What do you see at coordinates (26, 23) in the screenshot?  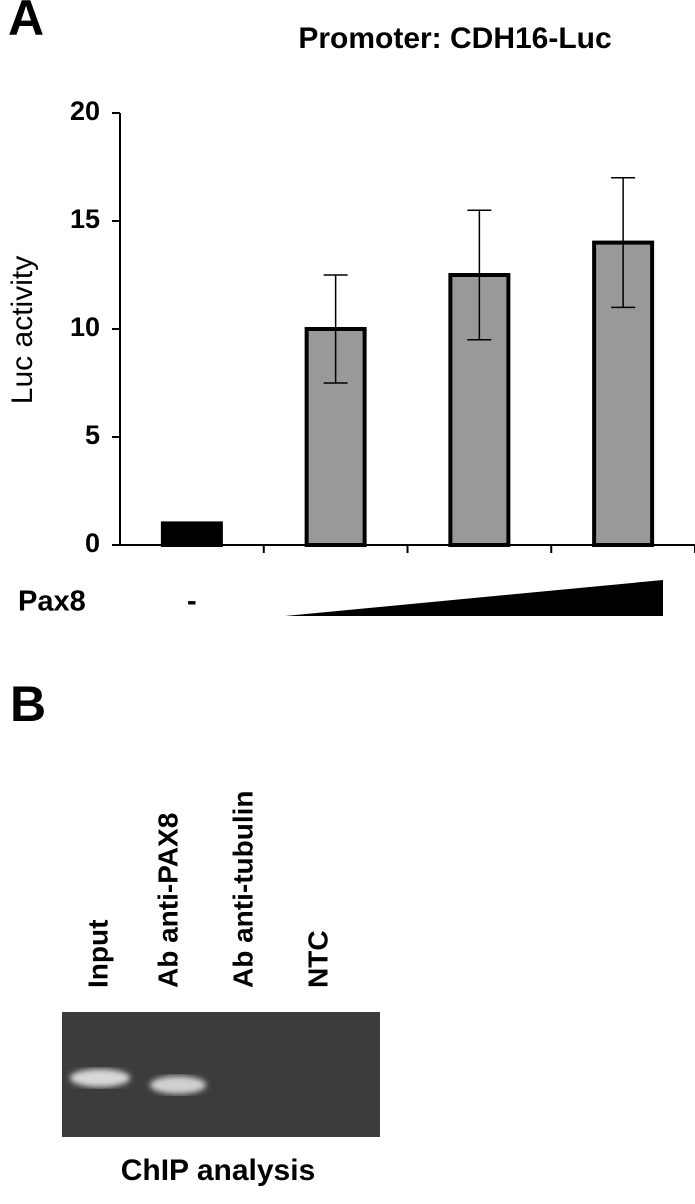 I see `panel-label: A` at bounding box center [26, 23].